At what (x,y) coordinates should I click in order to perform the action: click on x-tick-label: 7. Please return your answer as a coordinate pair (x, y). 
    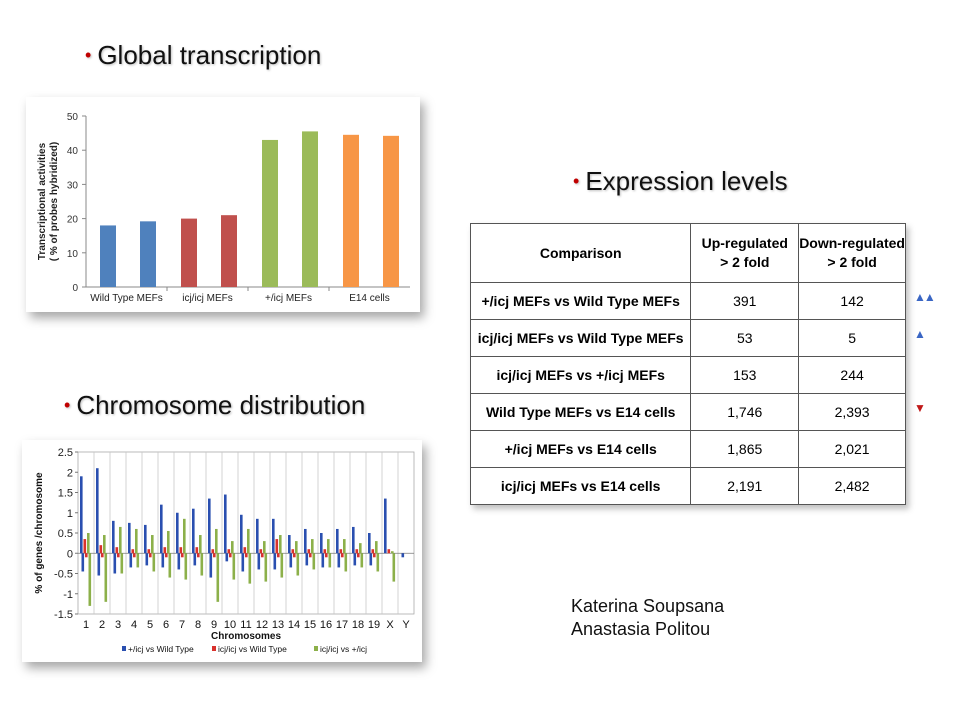
    Looking at the image, I should click on (182, 625).